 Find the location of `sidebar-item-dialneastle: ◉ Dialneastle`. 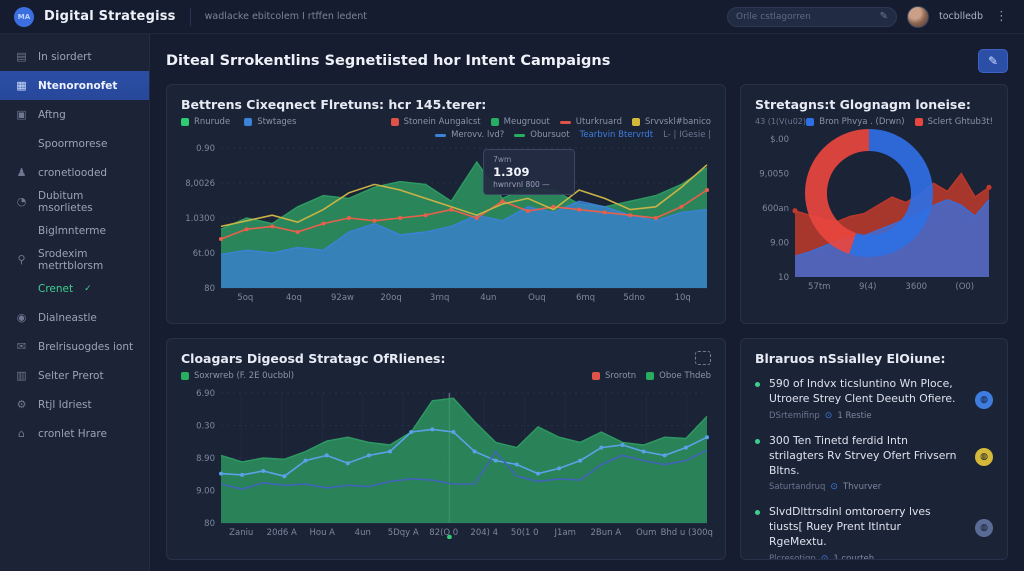

sidebar-item-dialneastle: ◉ Dialneastle is located at coordinates (74, 317).